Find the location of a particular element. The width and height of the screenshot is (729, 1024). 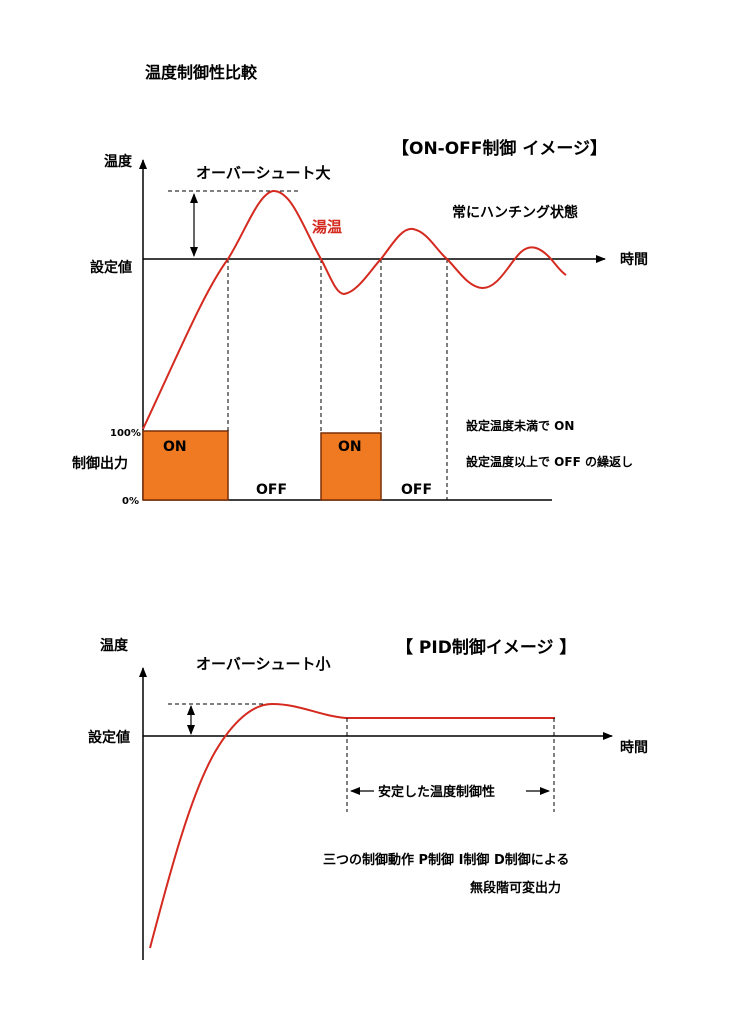

onoff-output-100: 100% is located at coordinates (125, 433).